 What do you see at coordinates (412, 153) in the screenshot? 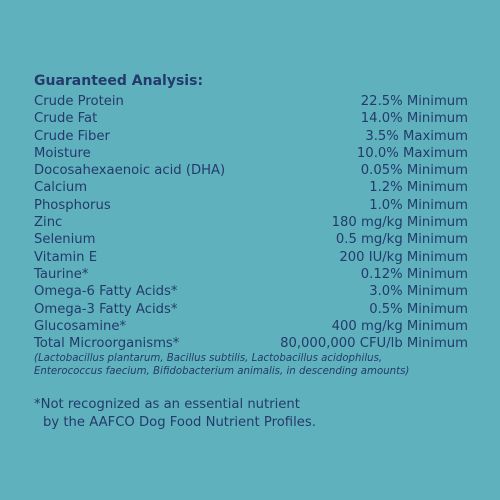
I see `nutrient-value: 10.0% Maximum` at bounding box center [412, 153].